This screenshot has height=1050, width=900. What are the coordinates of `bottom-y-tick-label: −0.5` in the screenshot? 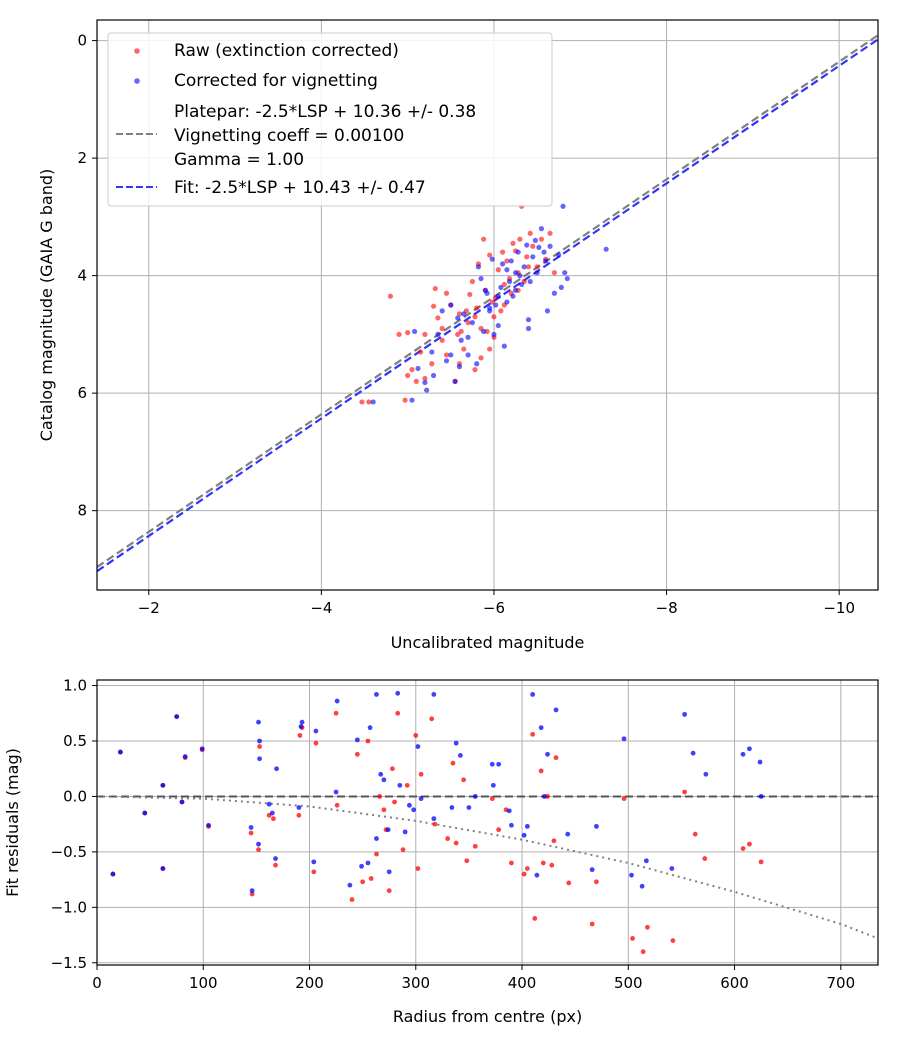 It's located at (69, 852).